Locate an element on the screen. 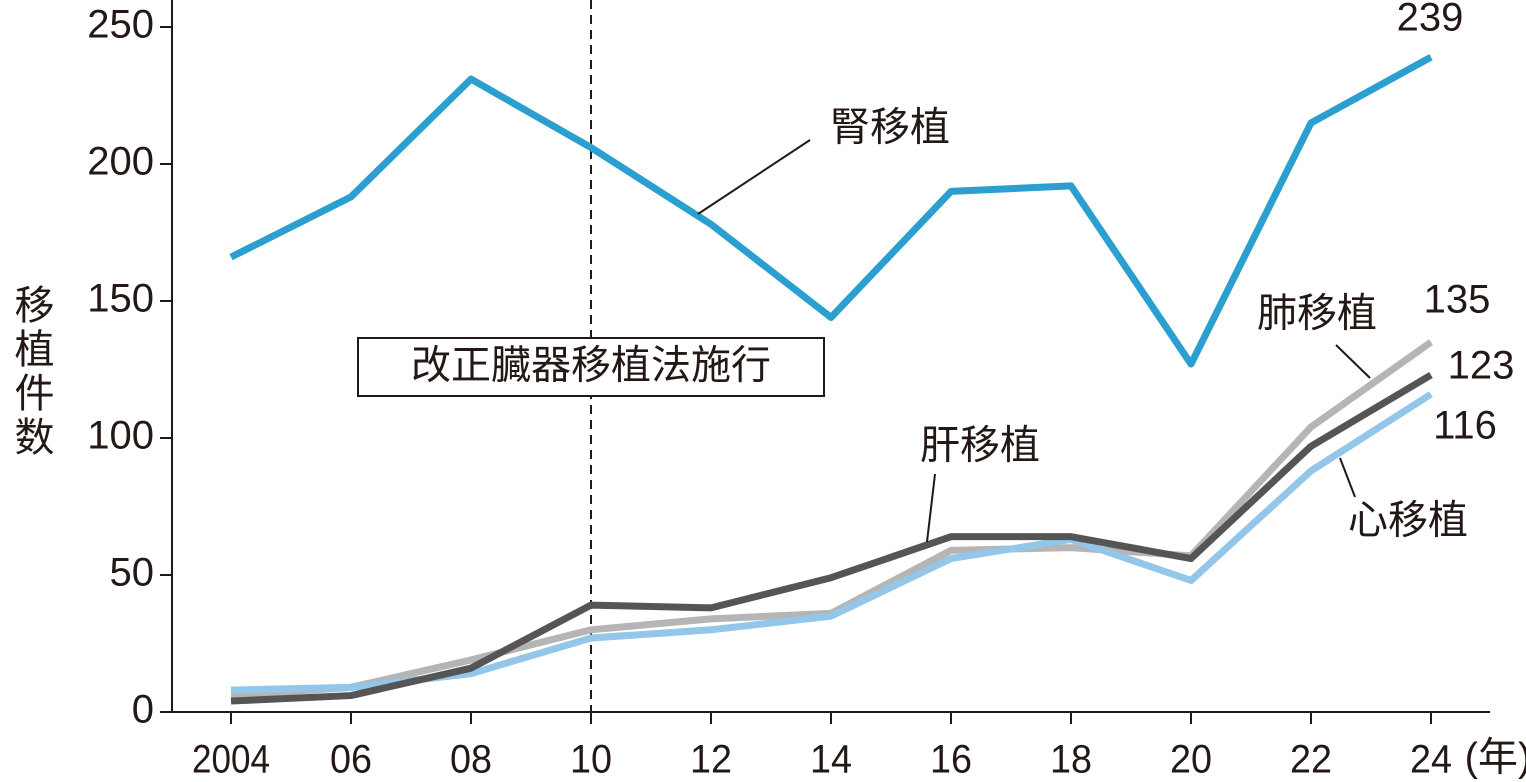 This screenshot has width=1526, height=782. x-tick-label: 20 is located at coordinates (1191, 760).